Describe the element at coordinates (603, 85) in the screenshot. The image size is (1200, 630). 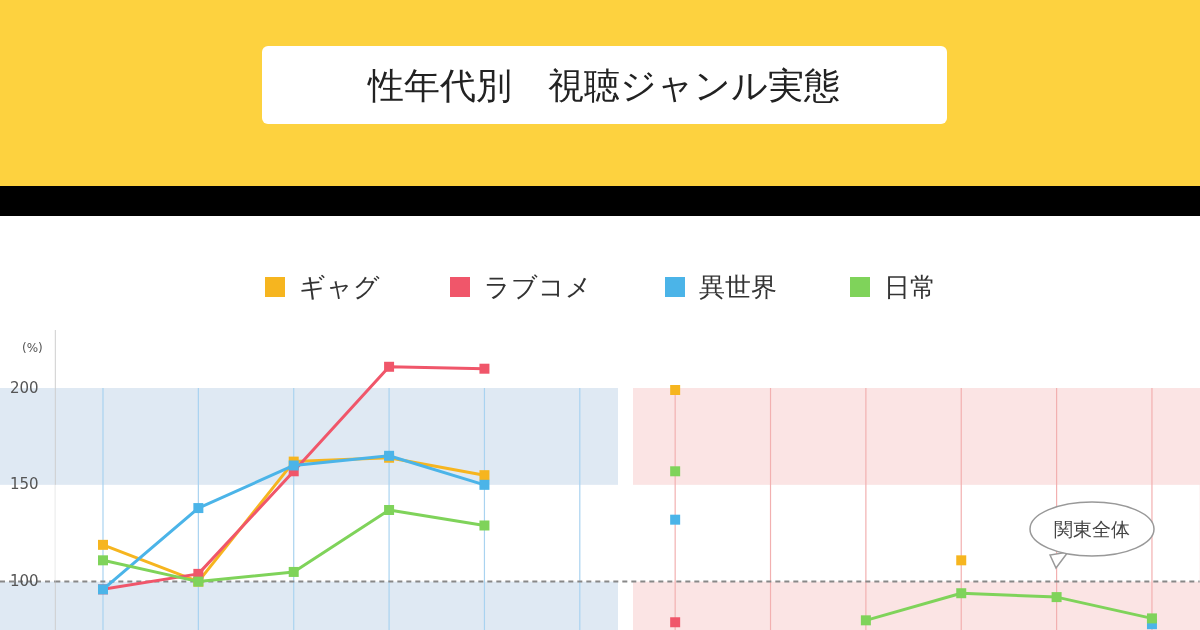
I see `chart-title: 性年代別 視聴ジャンル実態` at that location.